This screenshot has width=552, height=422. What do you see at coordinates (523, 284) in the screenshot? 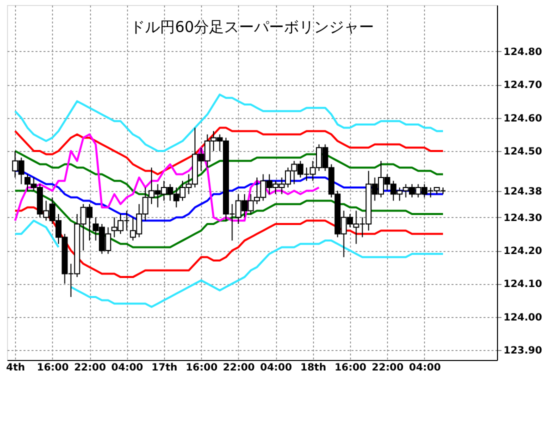
I see `y-tick-label: 124.10` at bounding box center [523, 284].